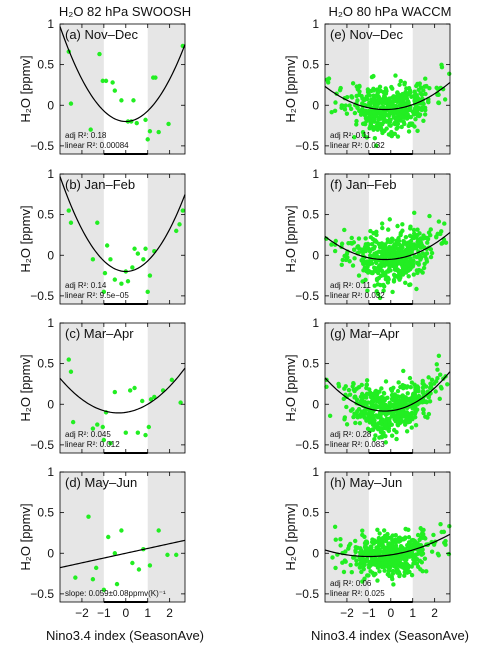  I want to click on x-tick-label: −2, so click(82, 613).